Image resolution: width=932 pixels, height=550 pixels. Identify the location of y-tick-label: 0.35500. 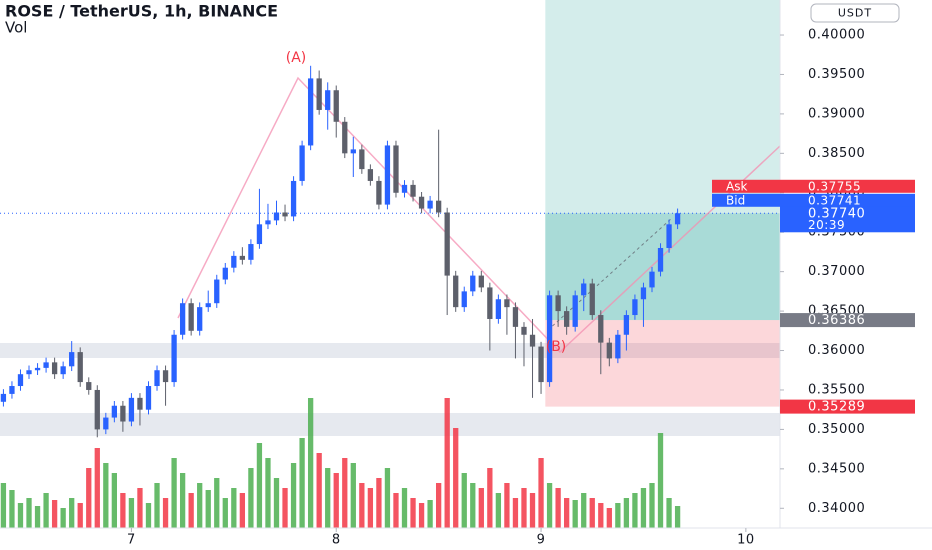
(836, 389).